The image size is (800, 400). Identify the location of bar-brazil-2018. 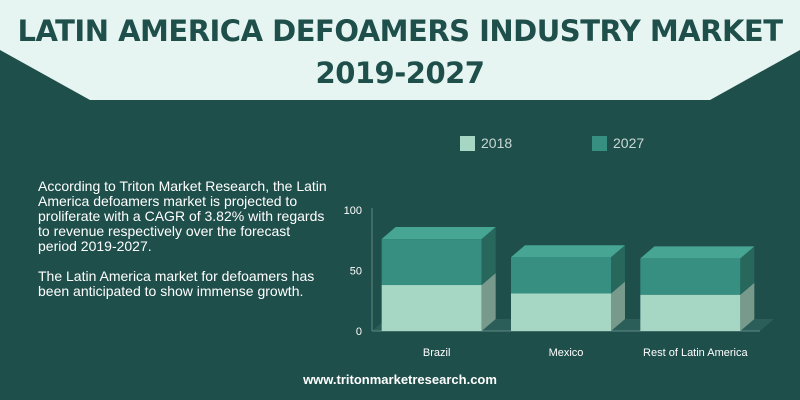
(438, 302).